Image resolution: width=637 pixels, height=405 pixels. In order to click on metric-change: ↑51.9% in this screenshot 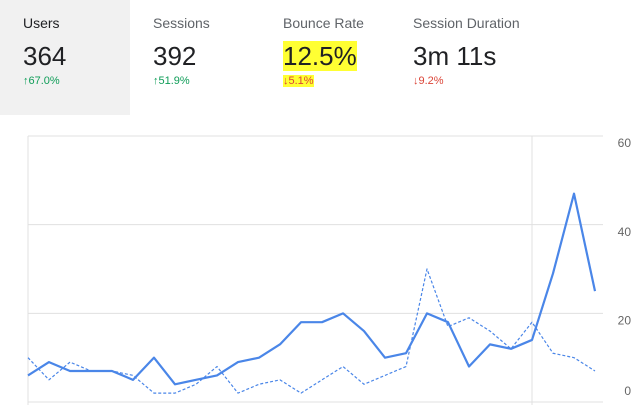, I will do `click(171, 81)`.